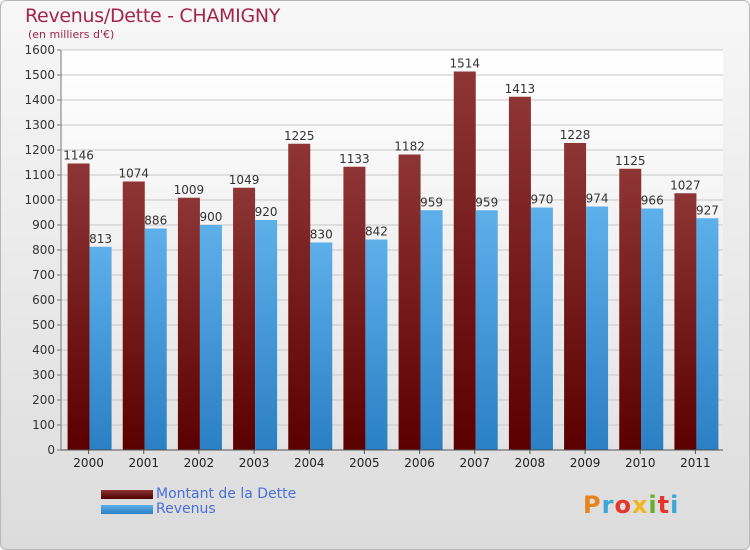 The image size is (750, 550). Describe the element at coordinates (127, 494) in the screenshot. I see `legend-swatch-dette` at that location.